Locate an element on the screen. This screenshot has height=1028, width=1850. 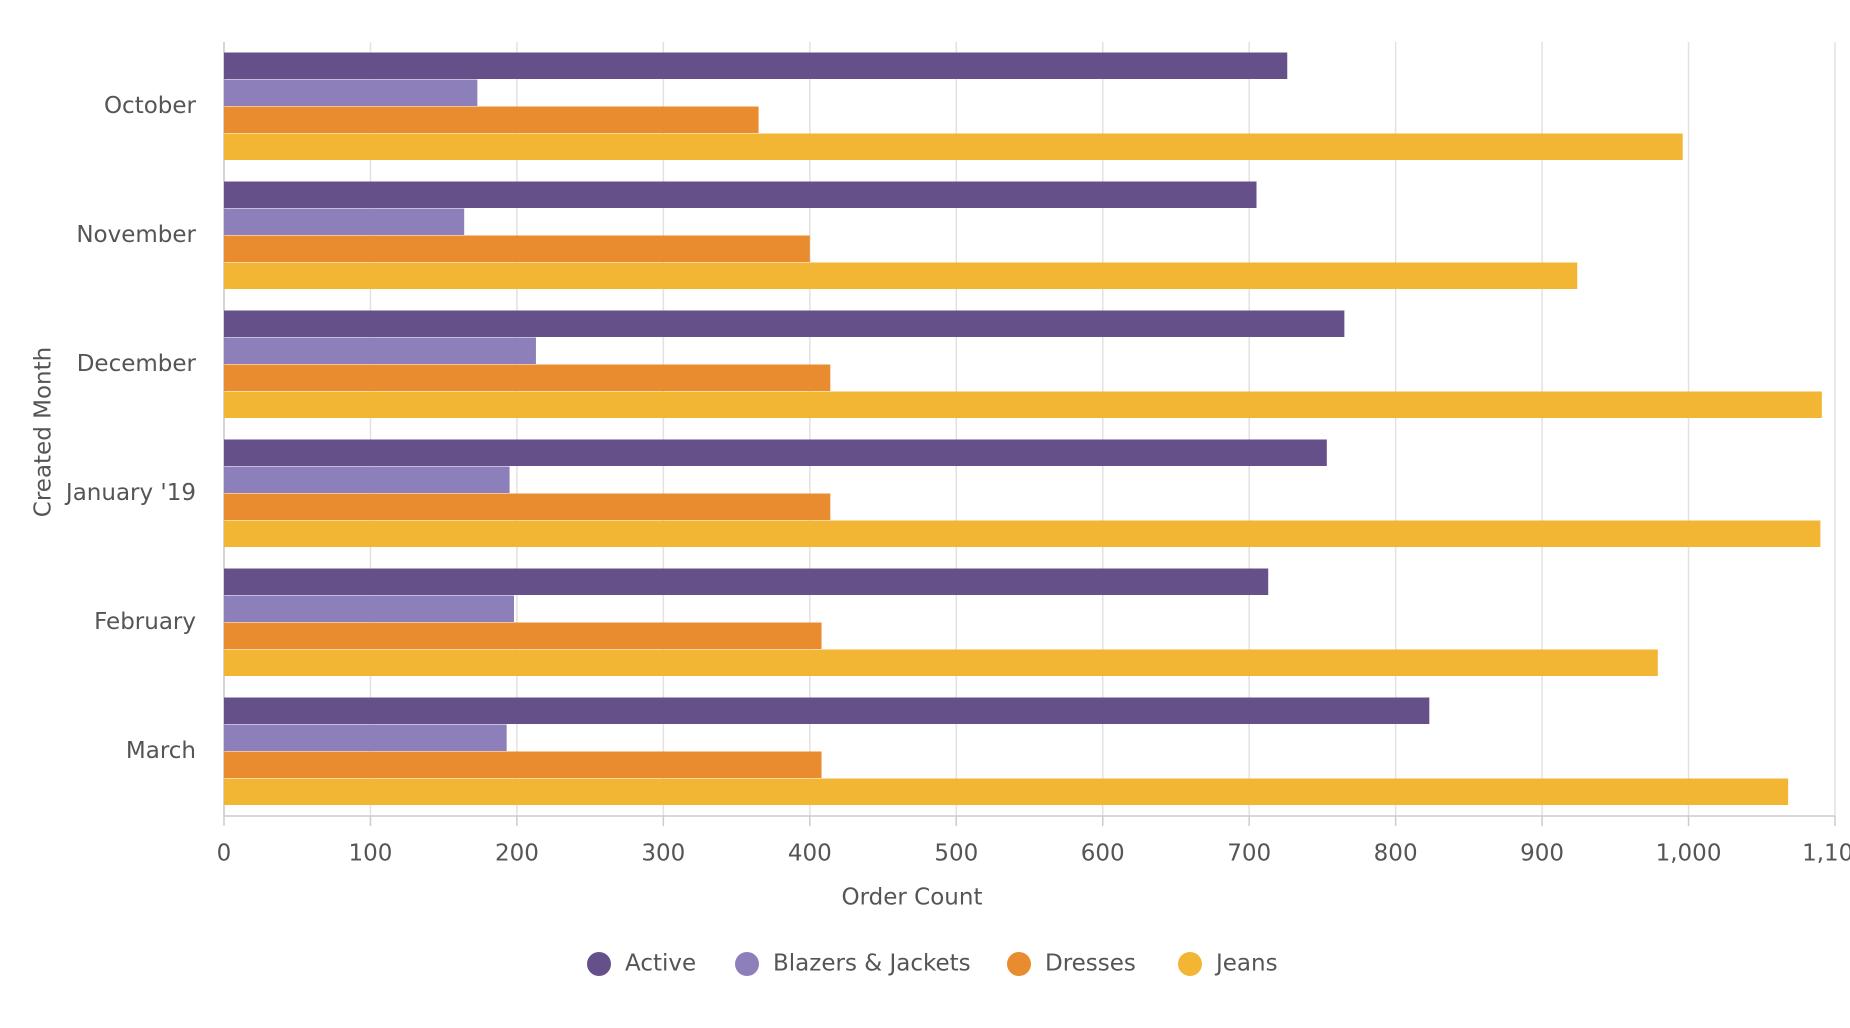
legend-label: Active is located at coordinates (660, 964).